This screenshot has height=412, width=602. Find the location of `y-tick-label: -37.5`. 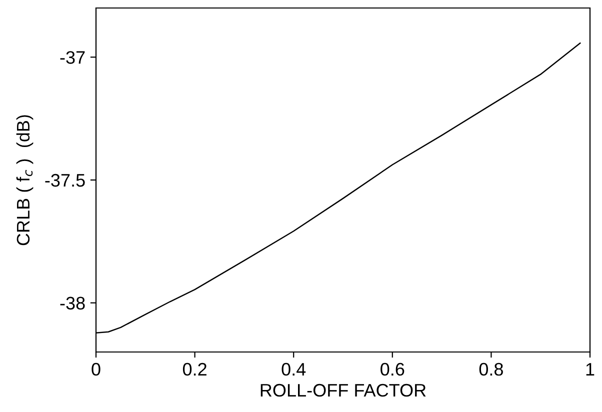

y-tick-label: -37.5 is located at coordinates (65, 180).